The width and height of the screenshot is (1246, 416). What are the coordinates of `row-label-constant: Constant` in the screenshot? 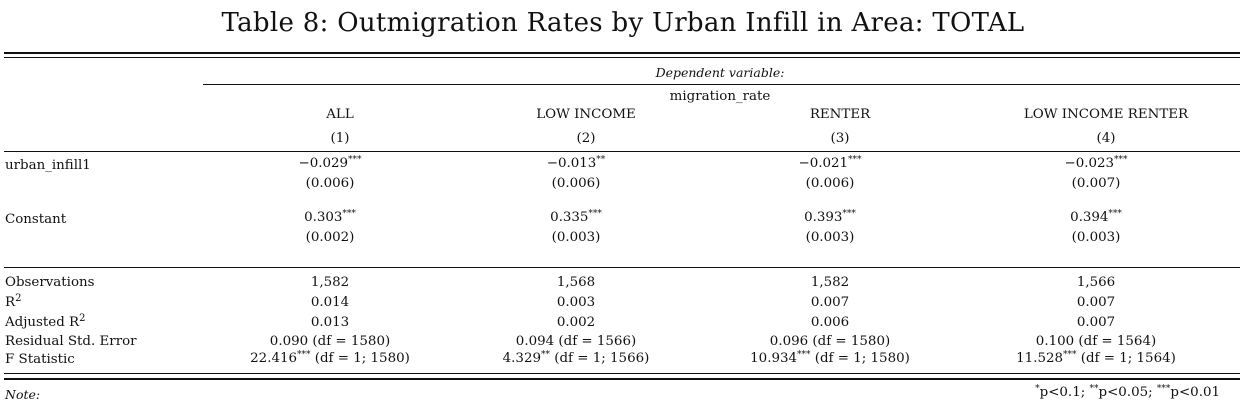 It's located at (36, 219).